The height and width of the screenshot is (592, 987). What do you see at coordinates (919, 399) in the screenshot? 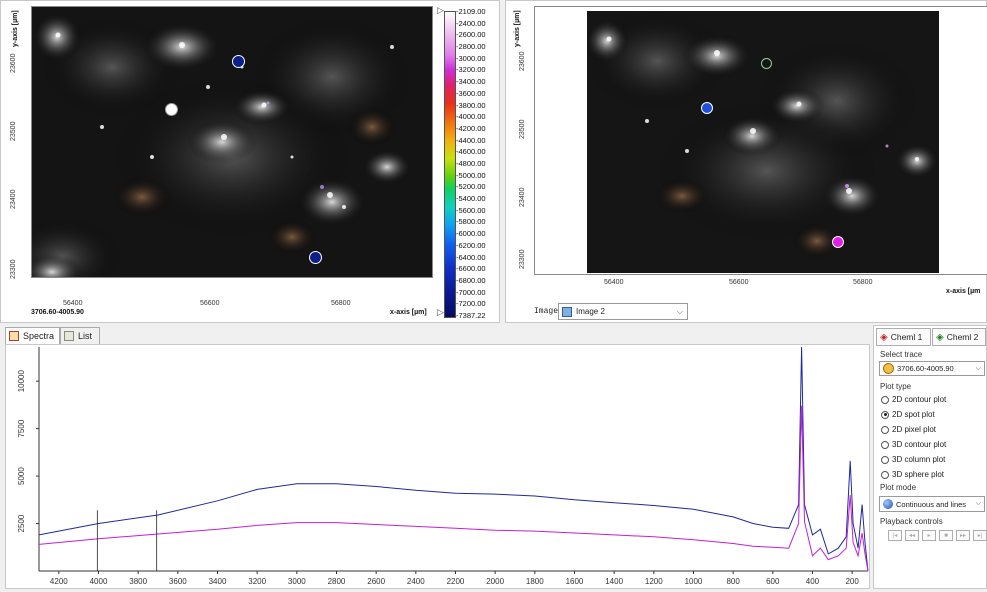
I see `plot-type-label: 2D contour plot` at bounding box center [919, 399].